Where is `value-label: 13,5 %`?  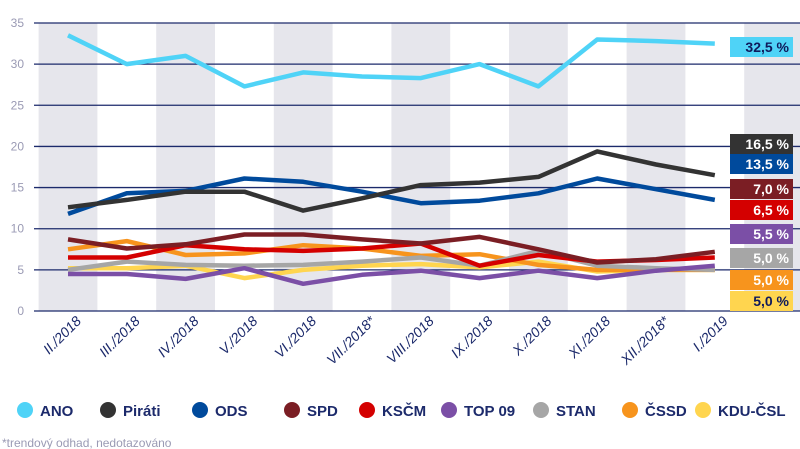
value-label: 13,5 % is located at coordinates (767, 164).